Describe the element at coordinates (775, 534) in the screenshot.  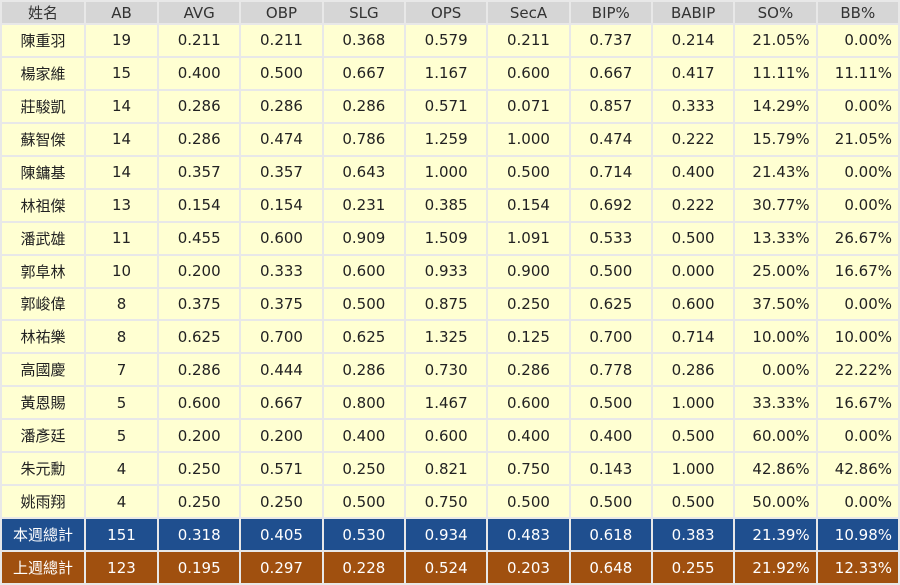
I see `stat-cell: 21.39%` at that location.